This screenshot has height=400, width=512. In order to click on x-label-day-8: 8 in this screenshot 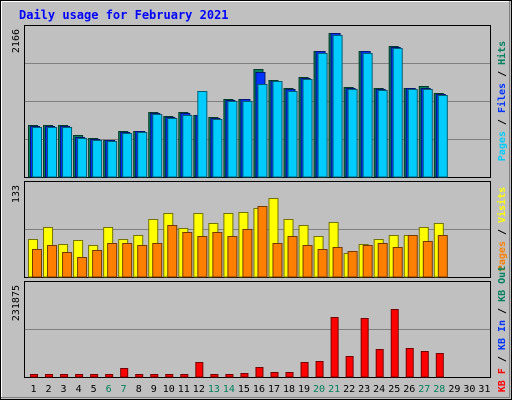, I will do `click(139, 389)`.